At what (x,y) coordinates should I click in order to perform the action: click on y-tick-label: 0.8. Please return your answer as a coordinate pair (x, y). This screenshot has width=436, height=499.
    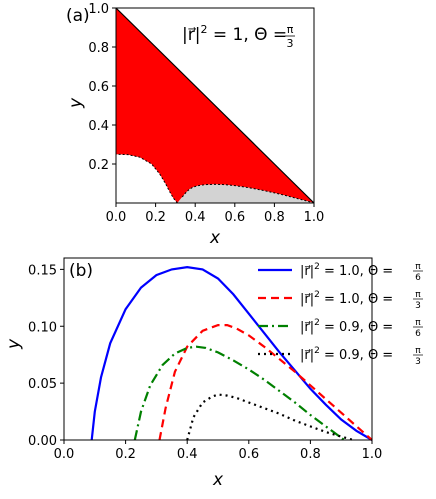
    Looking at the image, I should click on (98, 48).